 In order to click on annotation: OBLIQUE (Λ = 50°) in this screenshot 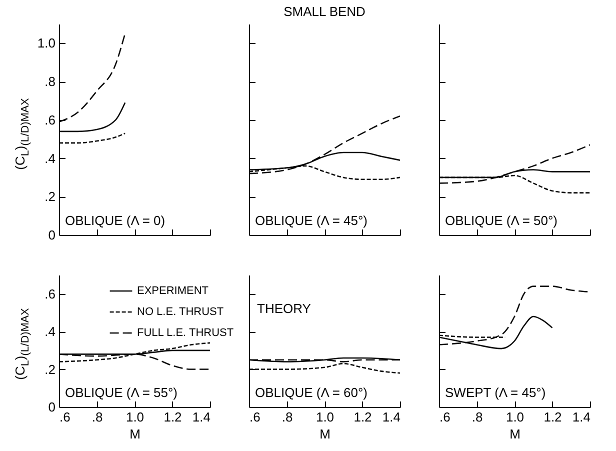, I will do `click(501, 220)`.